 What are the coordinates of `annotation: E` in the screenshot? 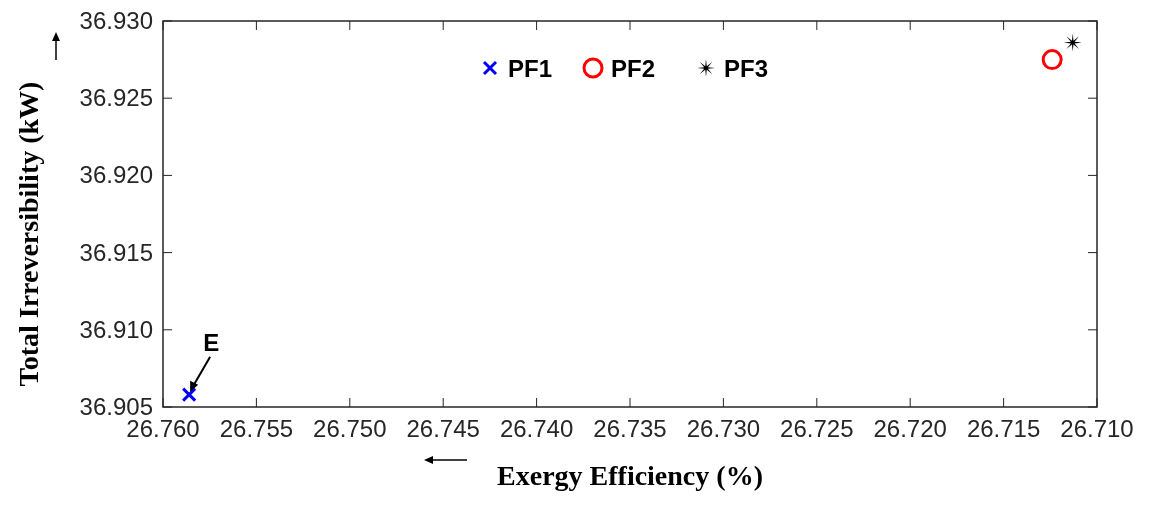 It's located at (211, 342).